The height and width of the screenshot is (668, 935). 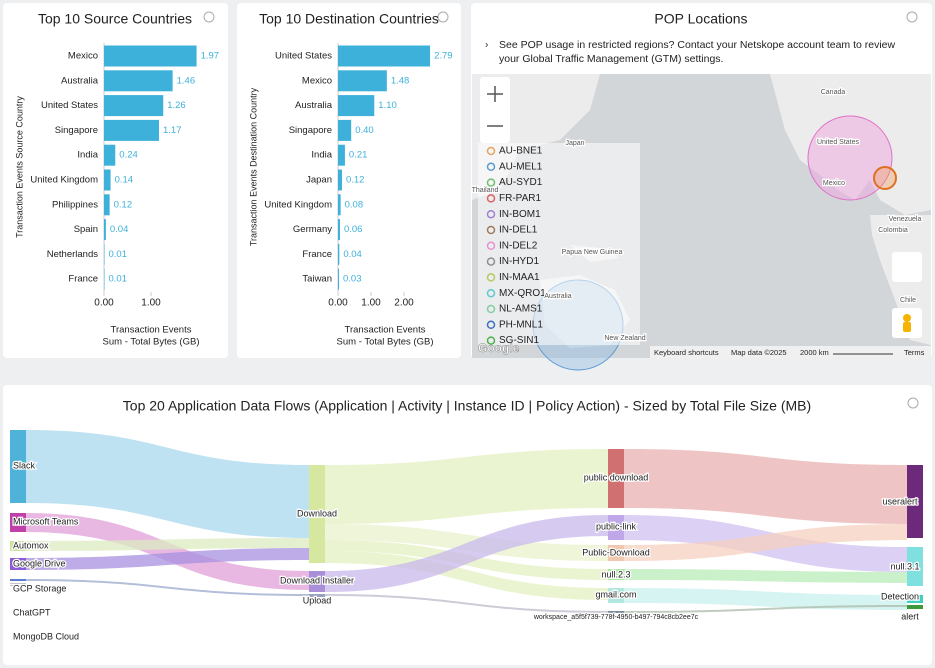 I want to click on node-label: public-link, so click(x=616, y=526).